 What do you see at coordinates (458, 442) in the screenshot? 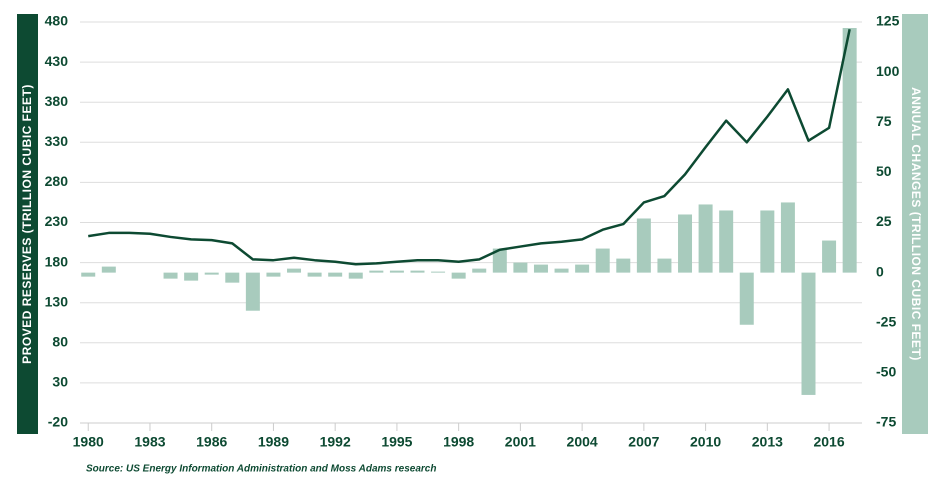
I see `x-tick-label: 1998` at bounding box center [458, 442].